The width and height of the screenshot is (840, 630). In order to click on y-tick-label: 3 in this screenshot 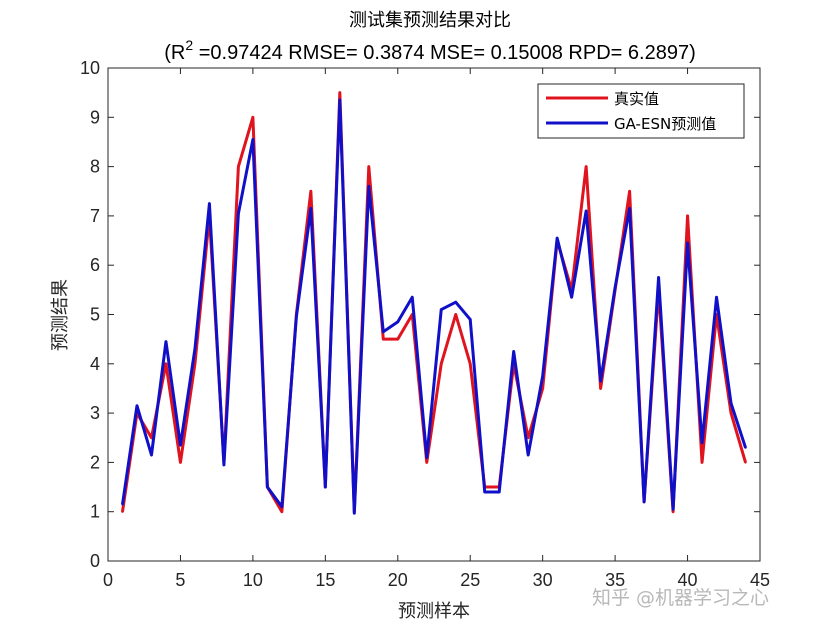, I will do `click(95, 413)`.